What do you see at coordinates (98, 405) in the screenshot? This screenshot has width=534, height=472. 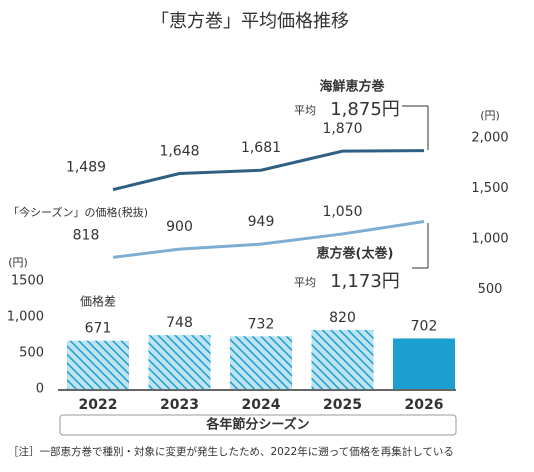 I see `x-tick-label: 2022` at bounding box center [98, 405].